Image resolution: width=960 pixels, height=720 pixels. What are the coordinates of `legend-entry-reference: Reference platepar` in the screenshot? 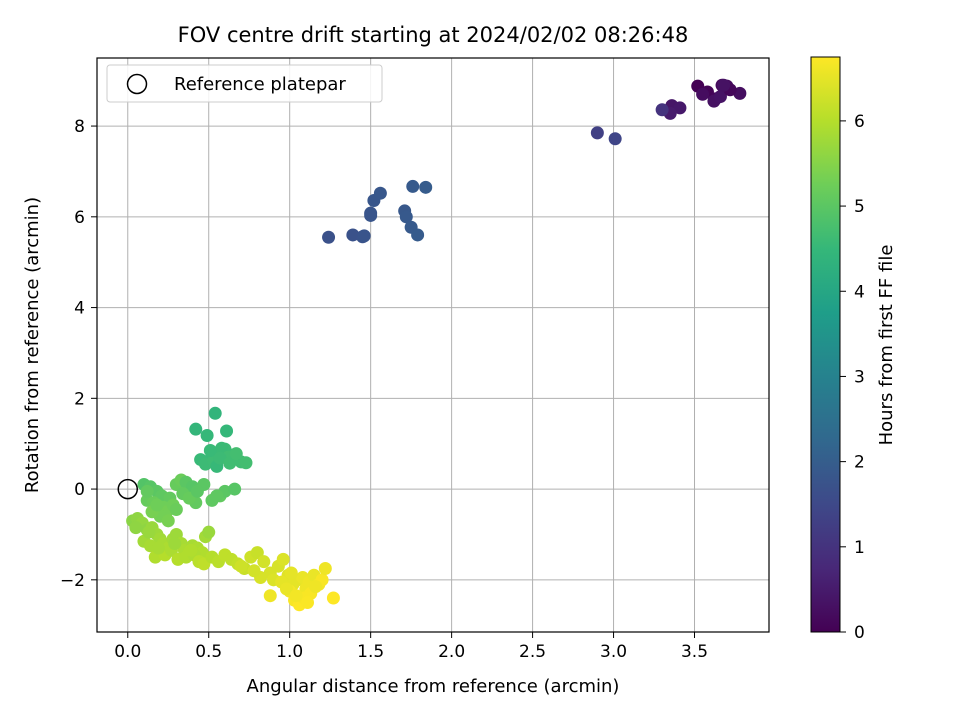 It's located at (260, 84).